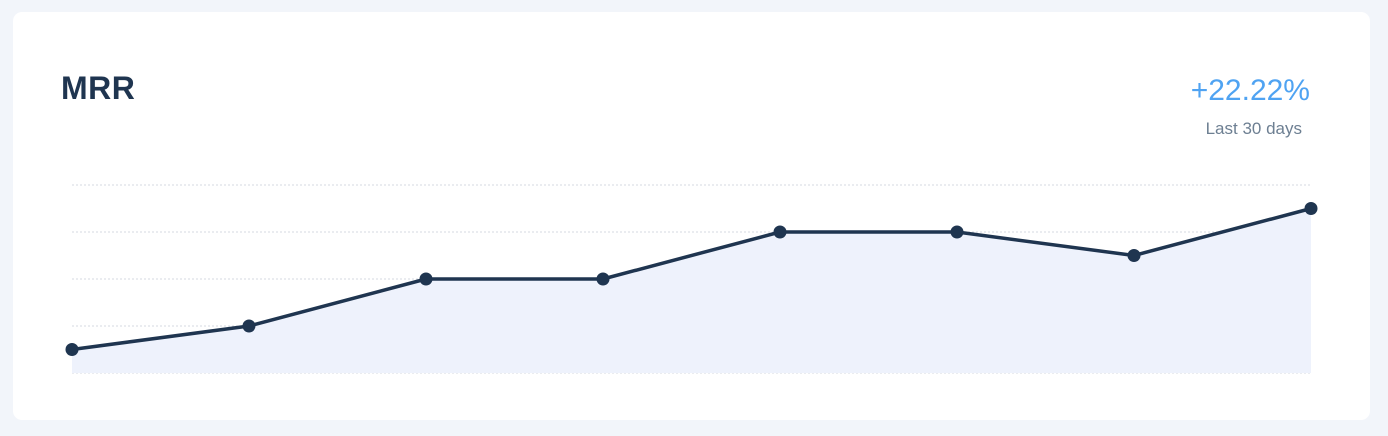 This screenshot has height=436, width=1388. What do you see at coordinates (1253, 128) in the screenshot?
I see `period-label: Last 30 days` at bounding box center [1253, 128].